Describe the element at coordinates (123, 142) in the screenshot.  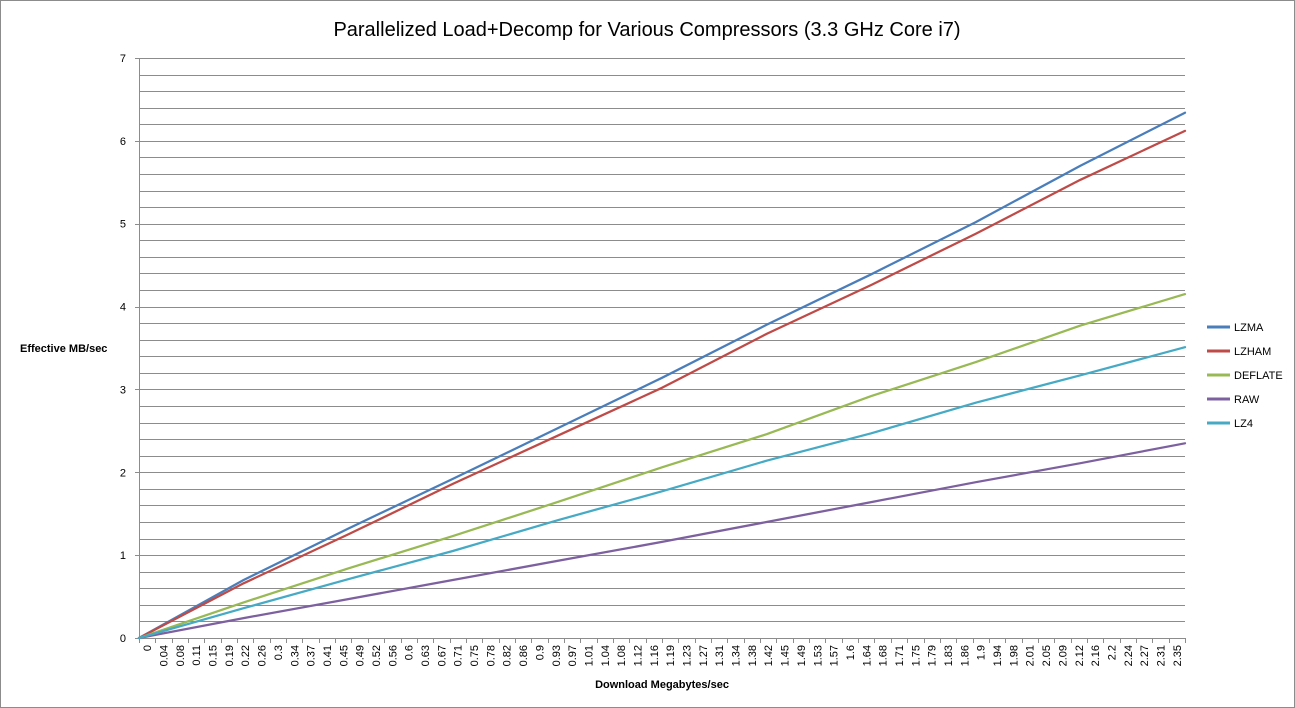
I see `y-tick-label: 6` at that location.